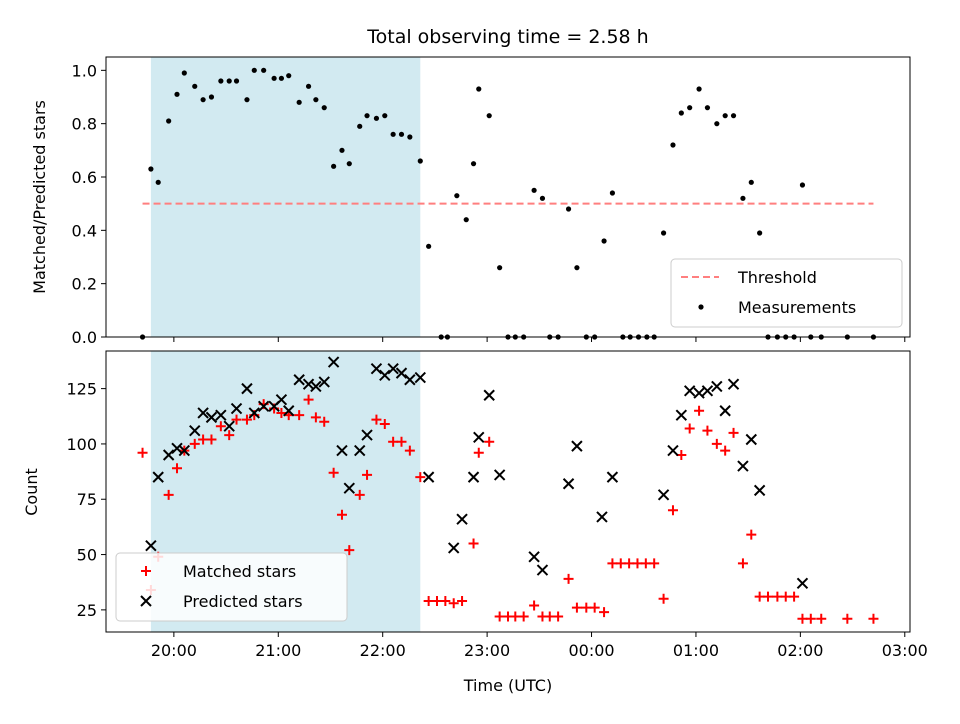 Image resolution: width=960 pixels, height=724 pixels. Describe the element at coordinates (701, 307) in the screenshot. I see `legend-measurement-swatch` at that location.